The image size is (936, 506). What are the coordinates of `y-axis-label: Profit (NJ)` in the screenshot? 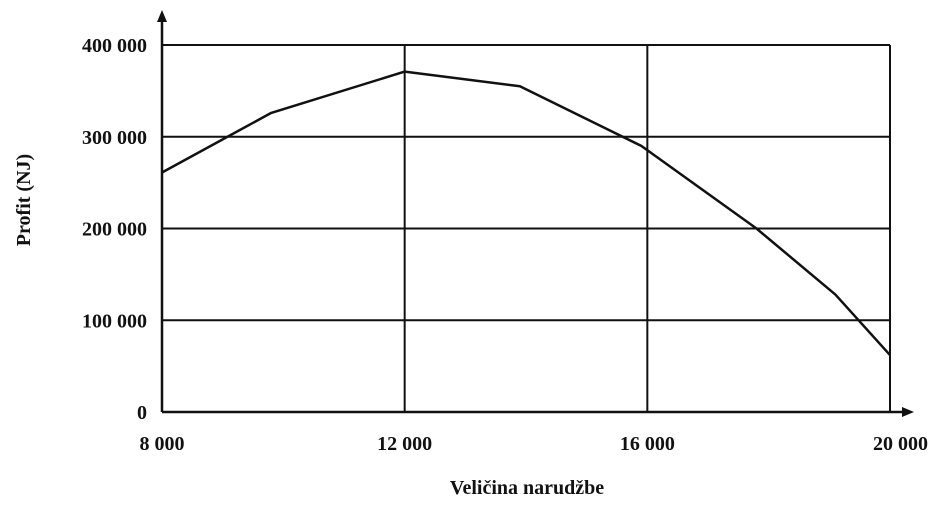 It's located at (24, 200).